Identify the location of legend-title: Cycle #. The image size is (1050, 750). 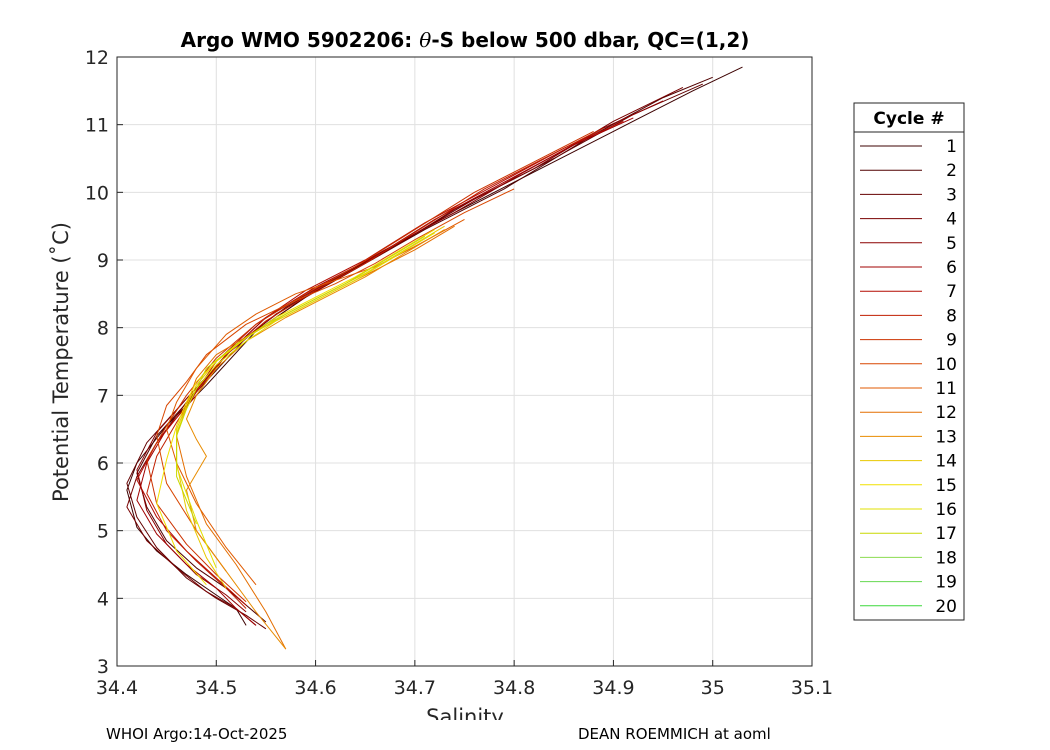
(908, 119).